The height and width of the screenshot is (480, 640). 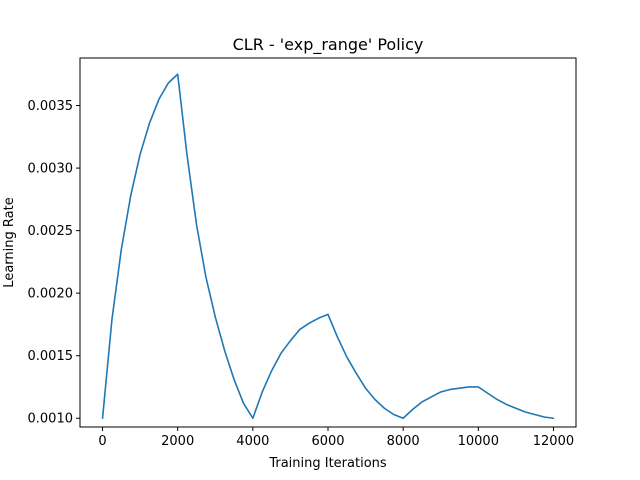 I want to click on x-tick-label: 2000, so click(x=177, y=441).